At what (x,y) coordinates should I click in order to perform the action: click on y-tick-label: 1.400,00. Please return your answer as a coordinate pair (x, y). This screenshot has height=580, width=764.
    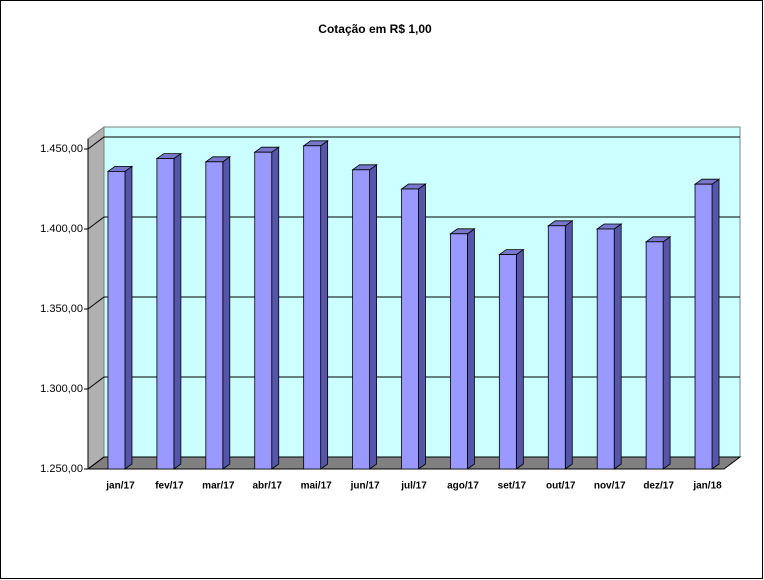
    Looking at the image, I should click on (61, 229).